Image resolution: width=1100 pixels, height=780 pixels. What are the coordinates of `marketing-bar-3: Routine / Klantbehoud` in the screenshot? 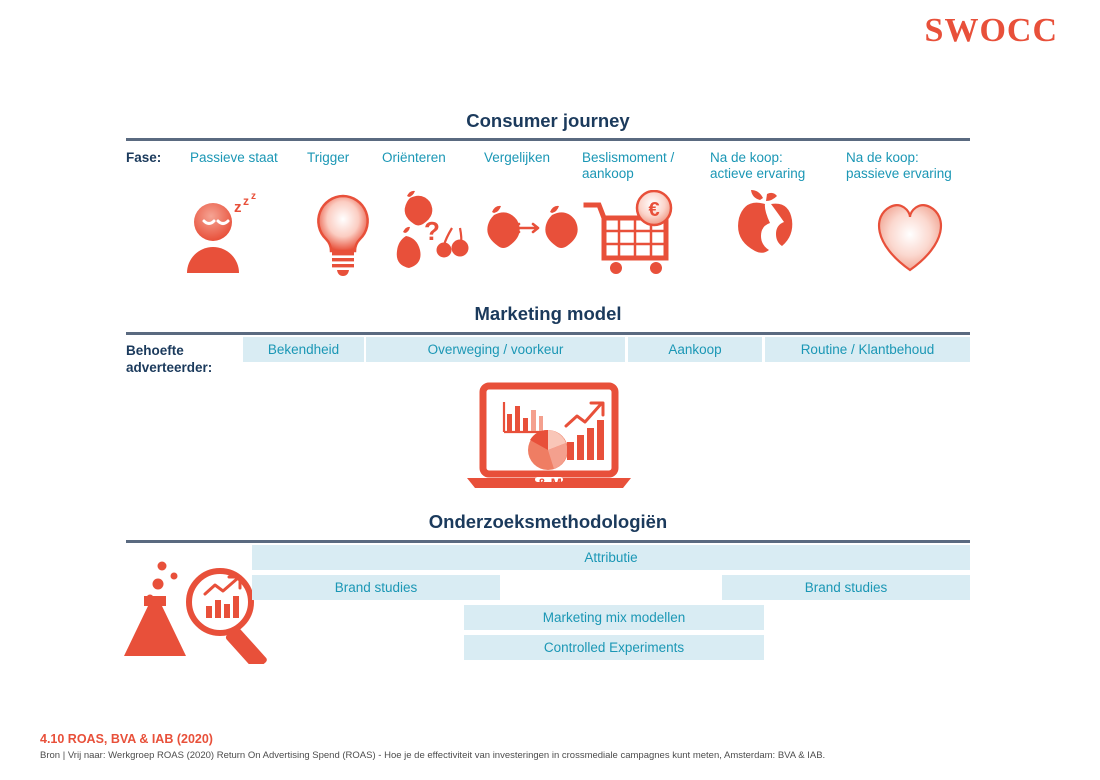 It's located at (867, 349).